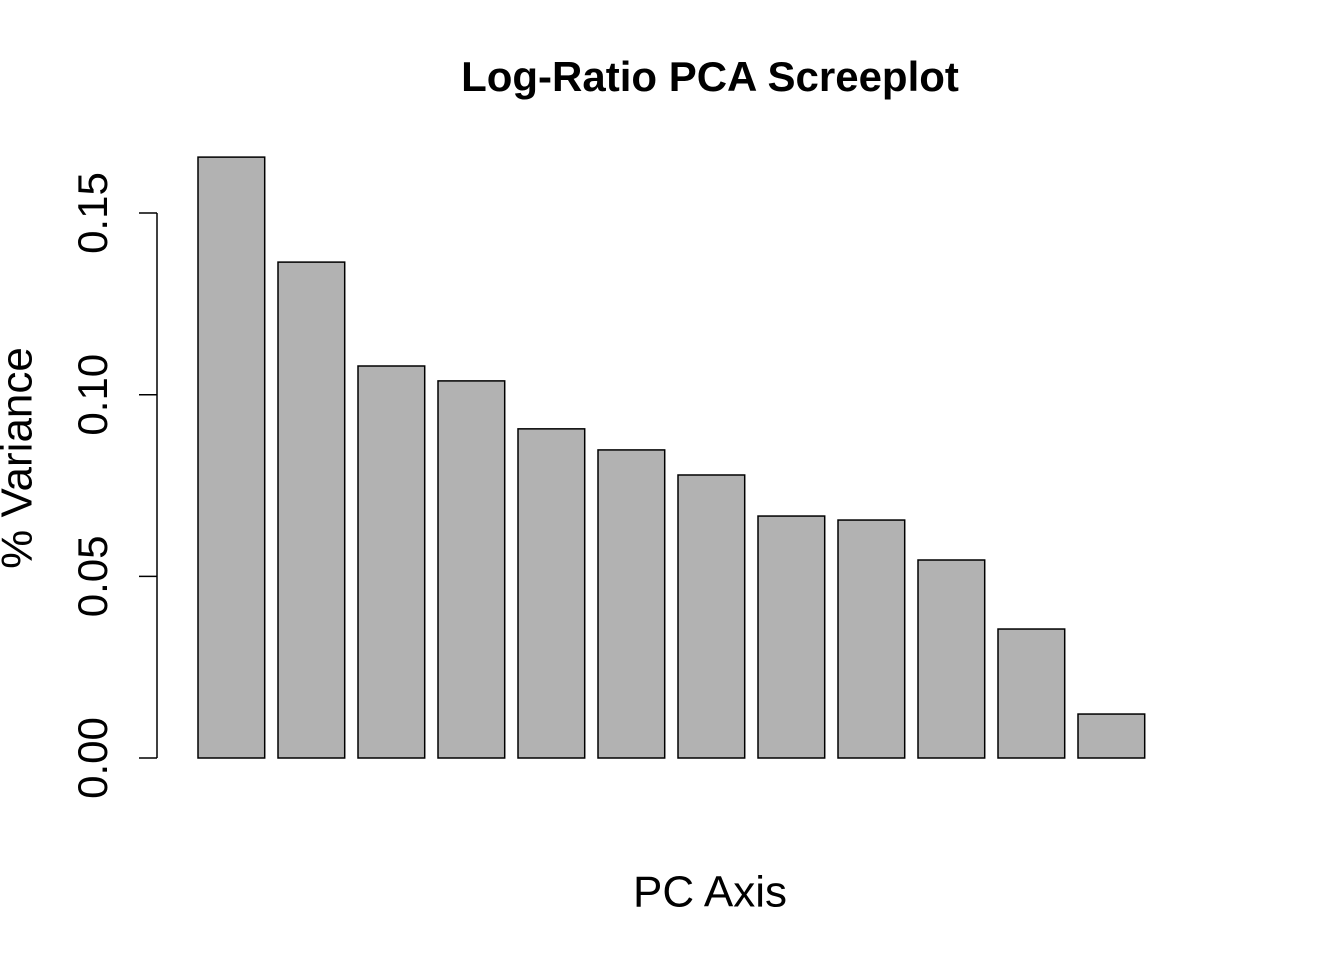  I want to click on chart-title: Log-Ratio PCA Screeplot, so click(710, 76).